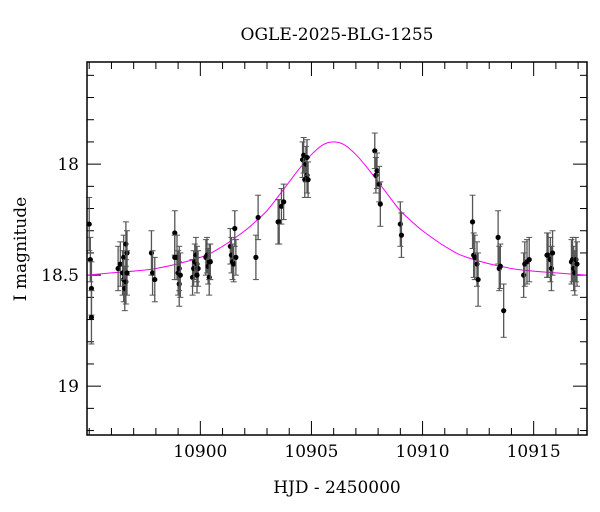 The image size is (600, 512). What do you see at coordinates (21, 249) in the screenshot?
I see `y-axis-label: I magnitude` at bounding box center [21, 249].